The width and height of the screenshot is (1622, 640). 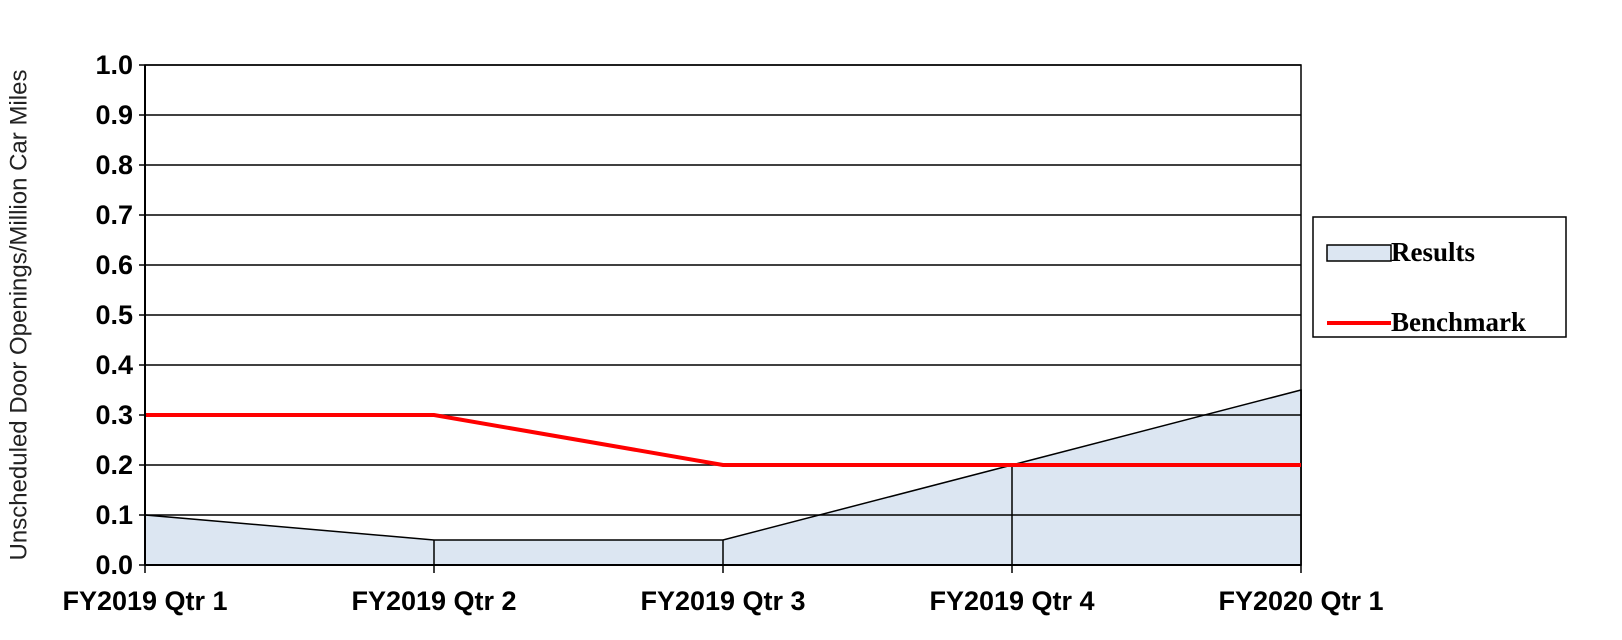 What do you see at coordinates (722, 601) in the screenshot?
I see `x-tick-label: FY2019 Qtr 3` at bounding box center [722, 601].